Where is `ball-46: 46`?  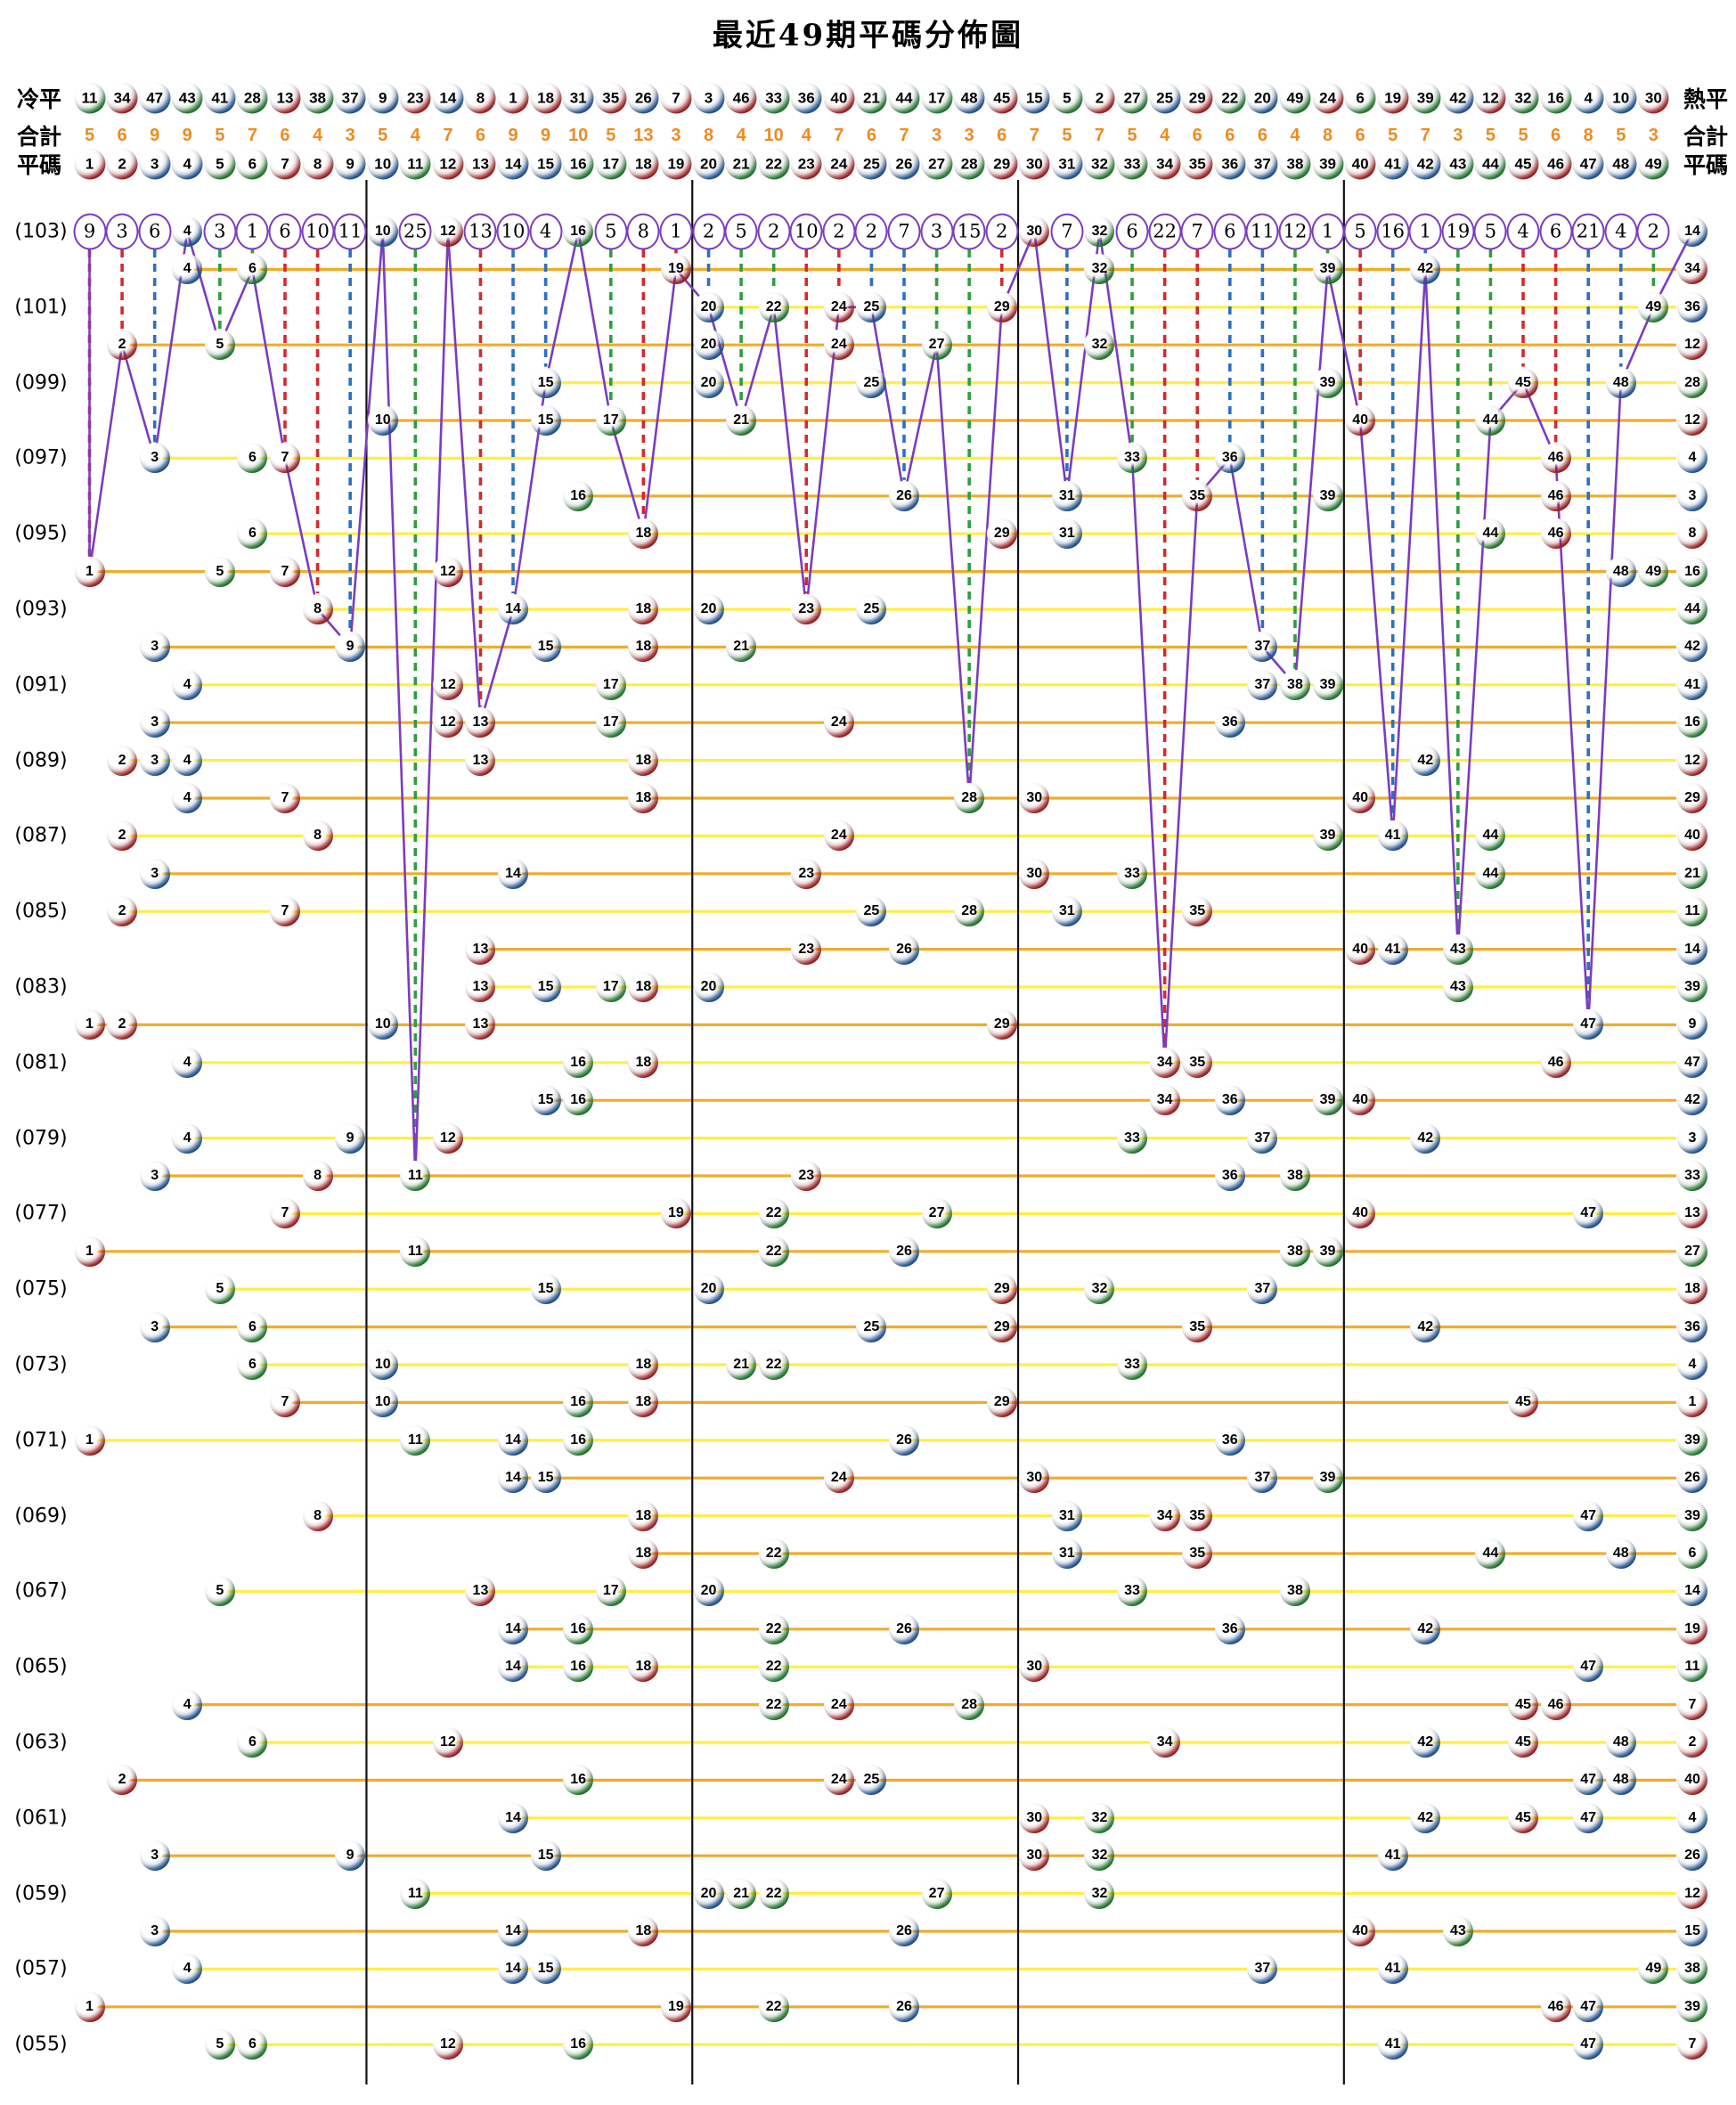
ball-46: 46 is located at coordinates (1556, 458).